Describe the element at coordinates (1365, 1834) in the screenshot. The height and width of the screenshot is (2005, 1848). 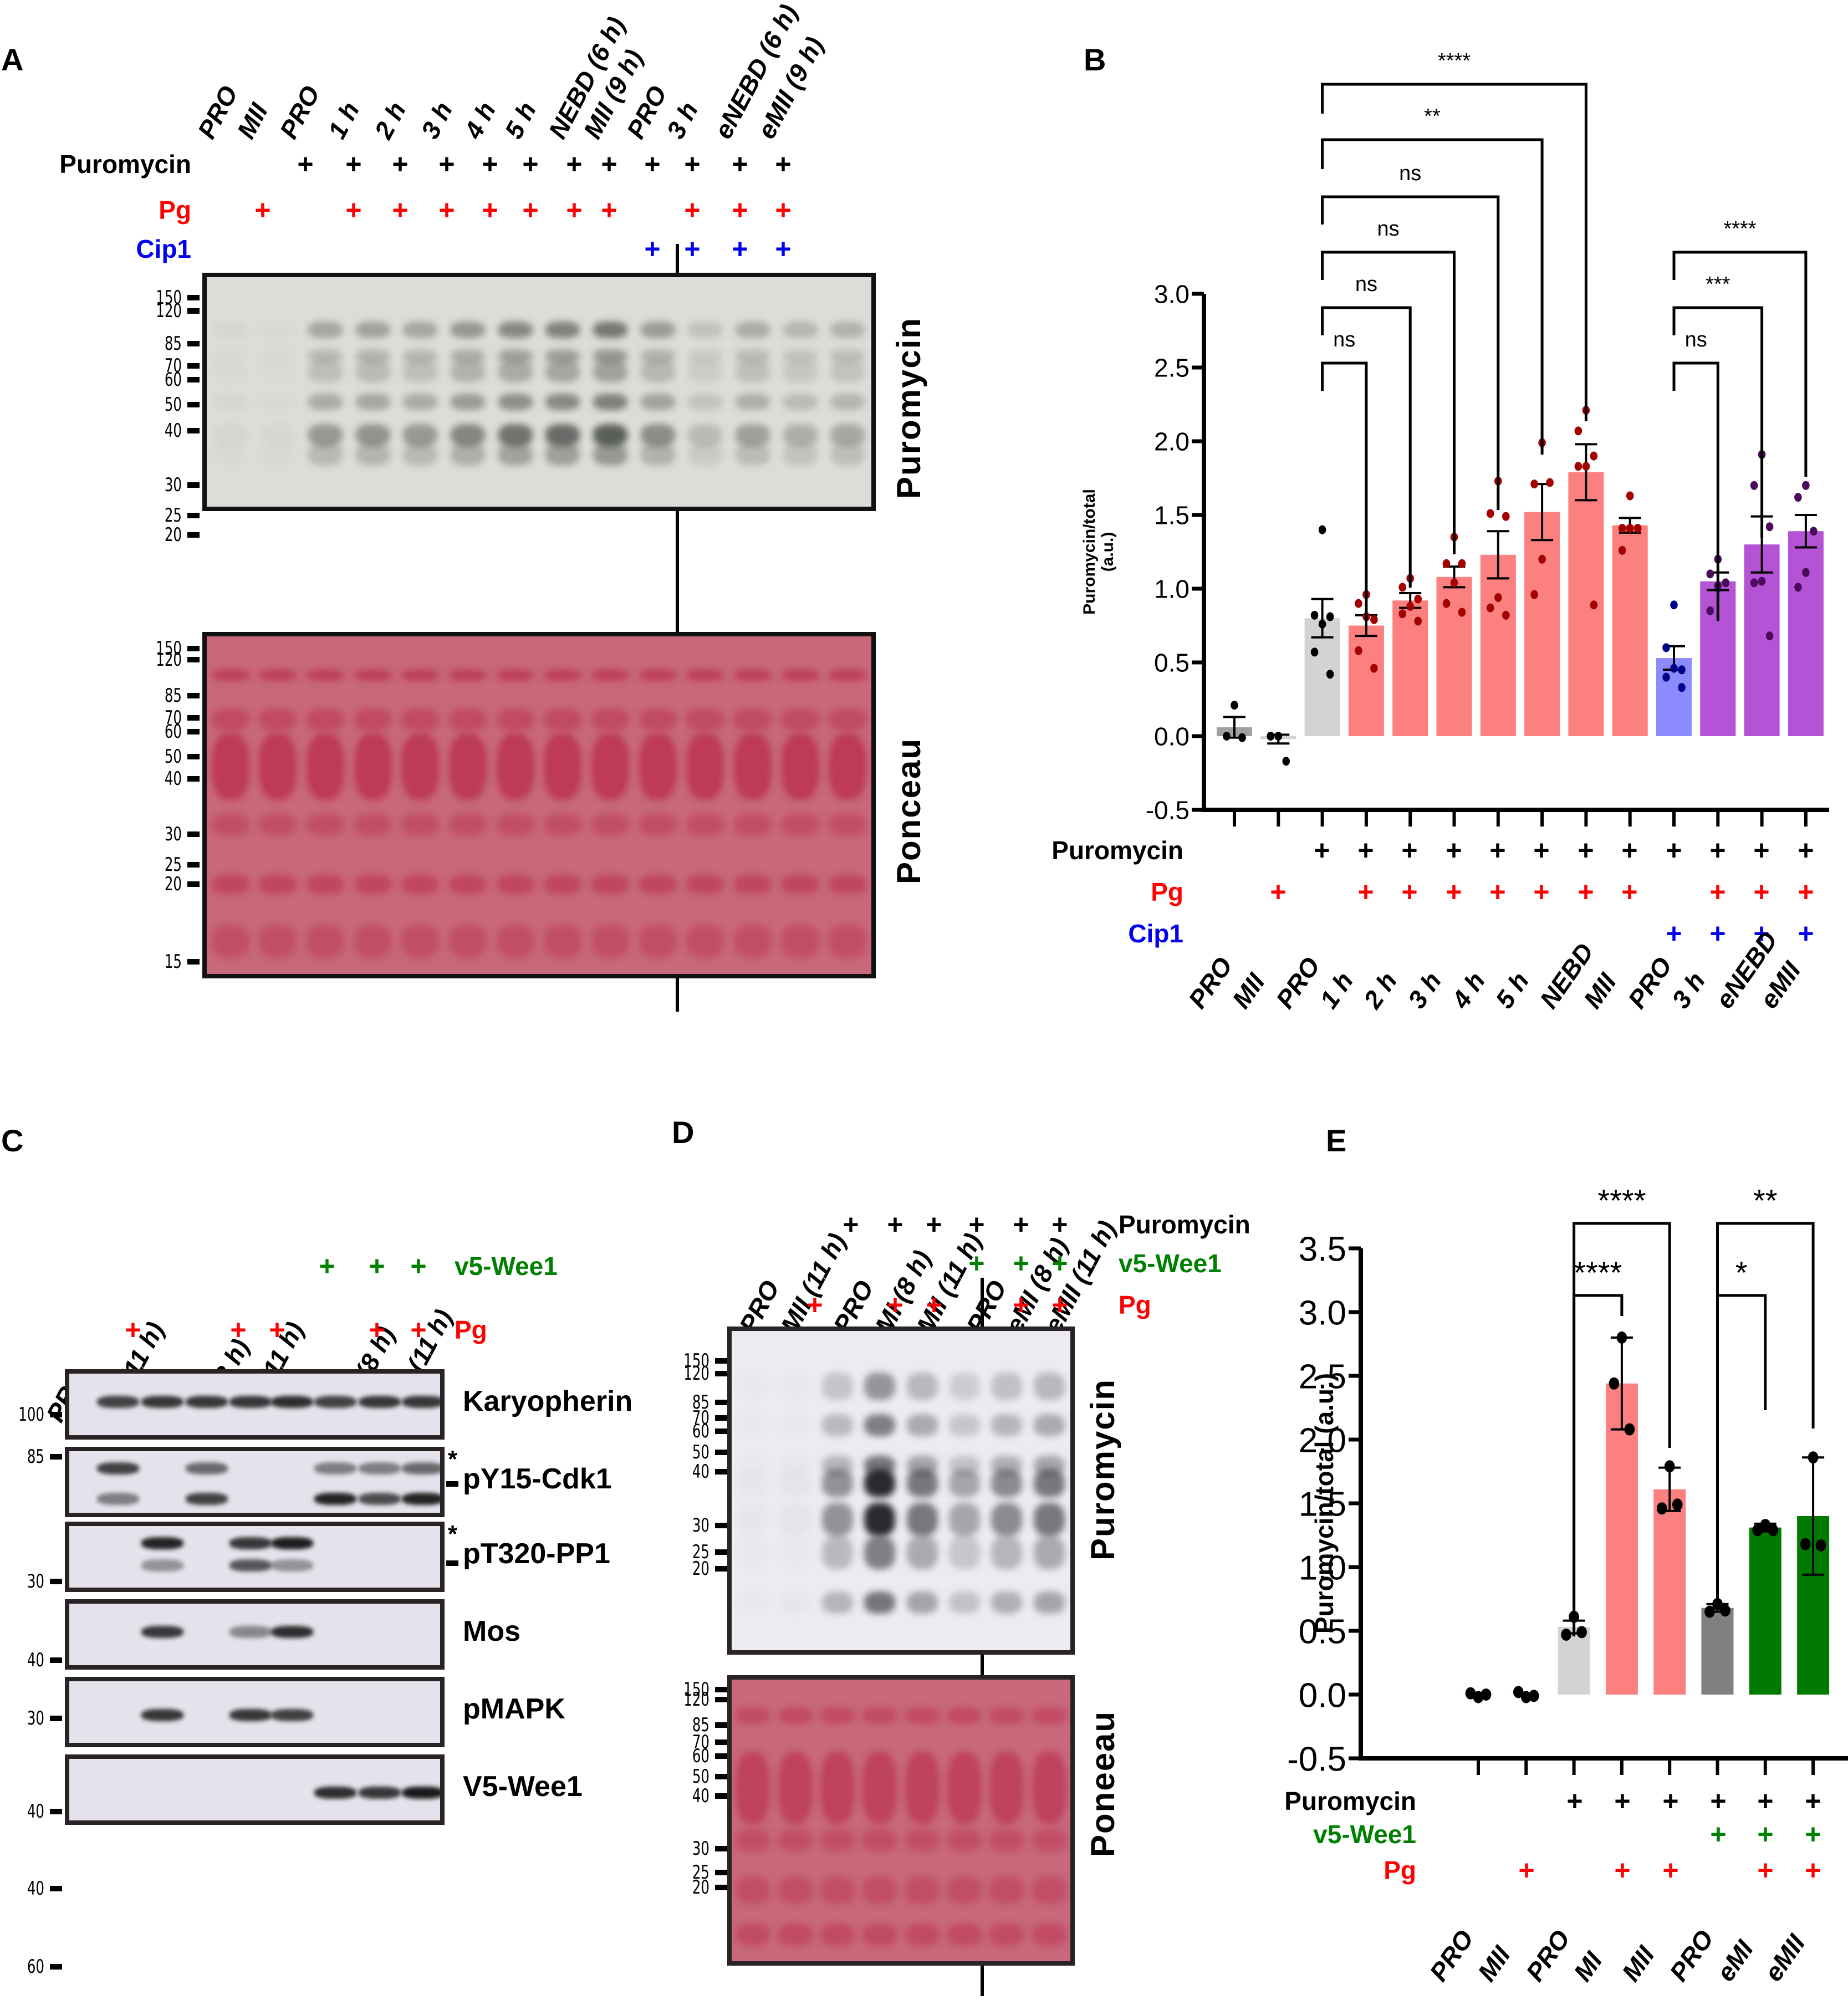
I see `panel-e-treatment-label-v5-wee1: v5-Wee1` at that location.